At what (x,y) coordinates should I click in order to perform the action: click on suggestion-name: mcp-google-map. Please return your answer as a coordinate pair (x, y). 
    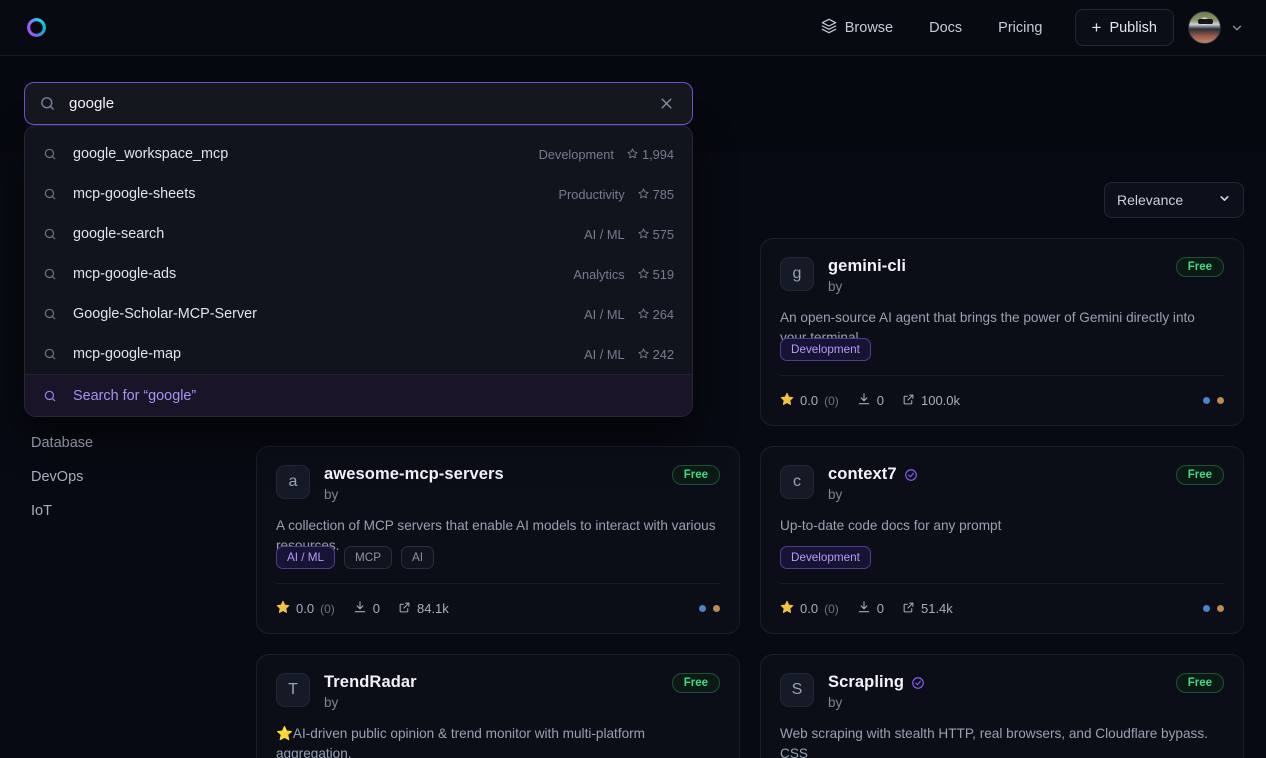
    Looking at the image, I should click on (127, 354).